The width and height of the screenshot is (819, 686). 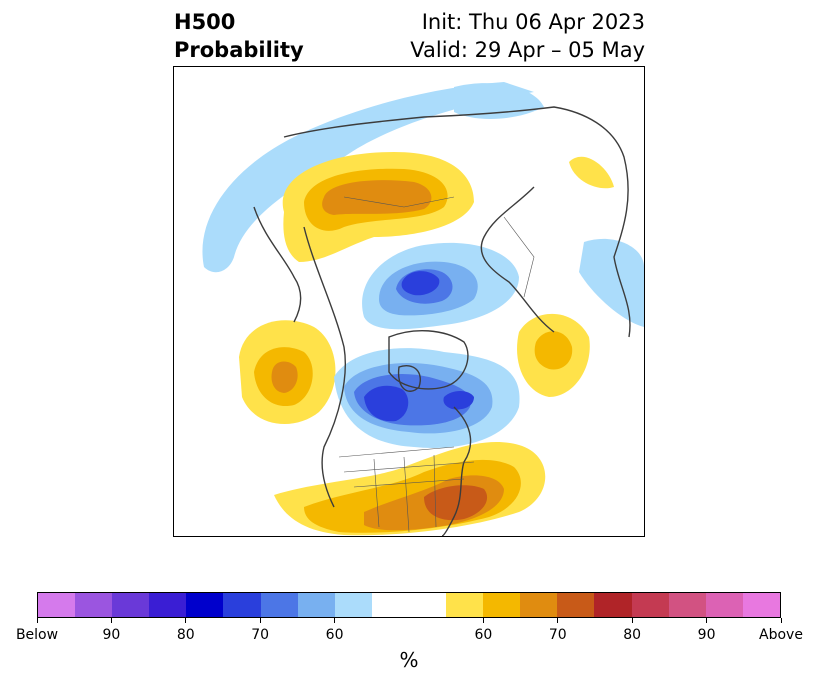 What do you see at coordinates (591, 172) in the screenshot?
I see `gold-anomaly-ne` at bounding box center [591, 172].